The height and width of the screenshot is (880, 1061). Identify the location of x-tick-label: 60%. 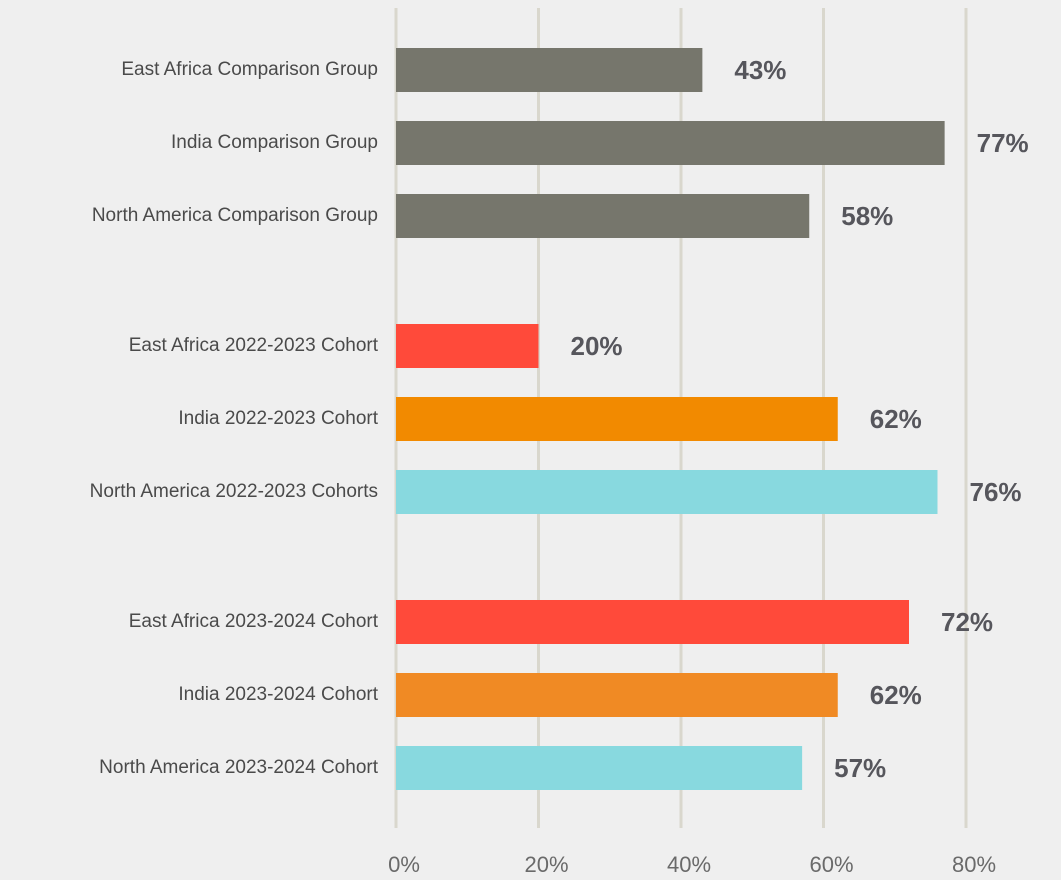
(831, 864).